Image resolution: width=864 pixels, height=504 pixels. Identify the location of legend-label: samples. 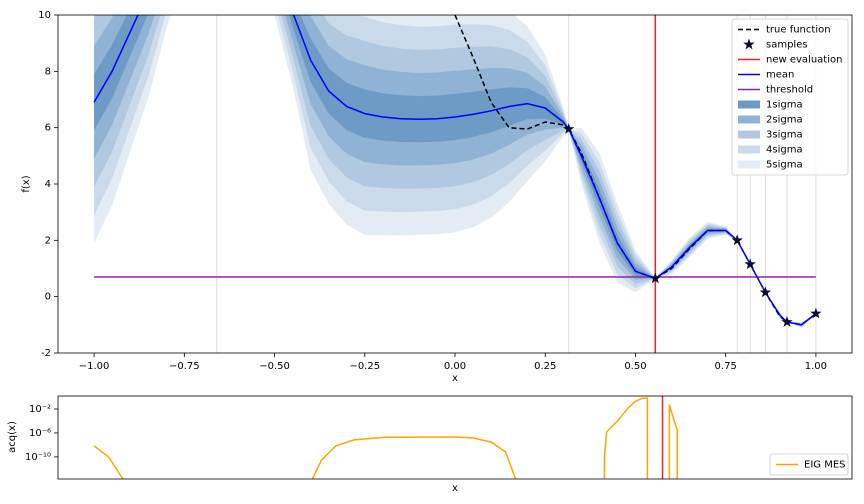
(787, 45).